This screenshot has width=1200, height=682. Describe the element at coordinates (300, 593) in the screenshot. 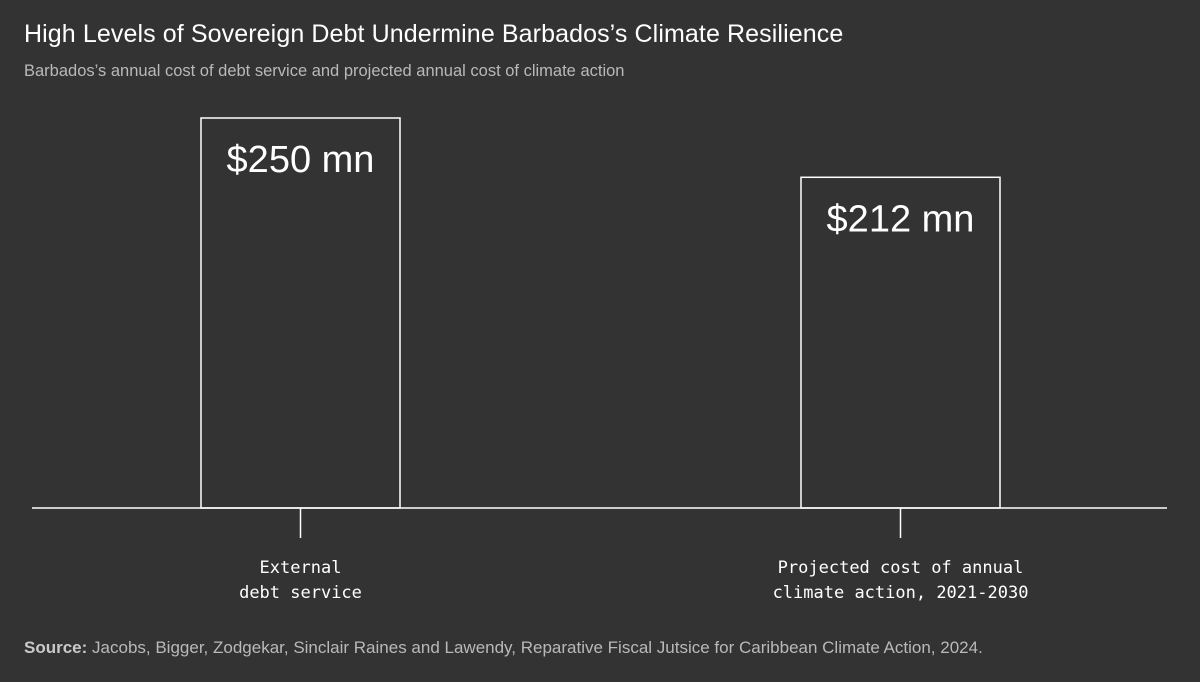

I see `x-tick-label-1-line-2: debt service` at that location.